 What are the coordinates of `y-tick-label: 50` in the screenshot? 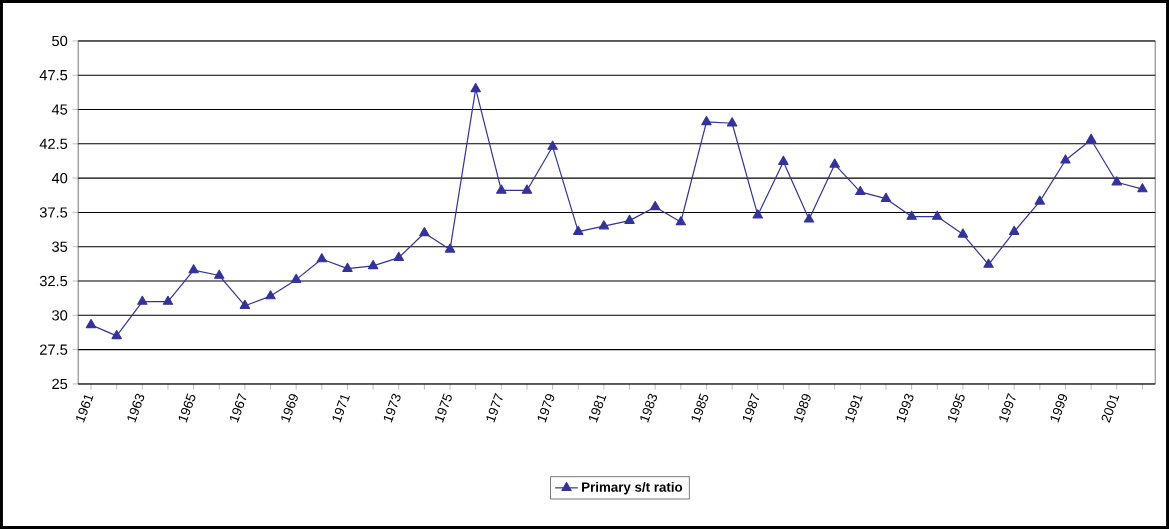 It's located at (60, 41).